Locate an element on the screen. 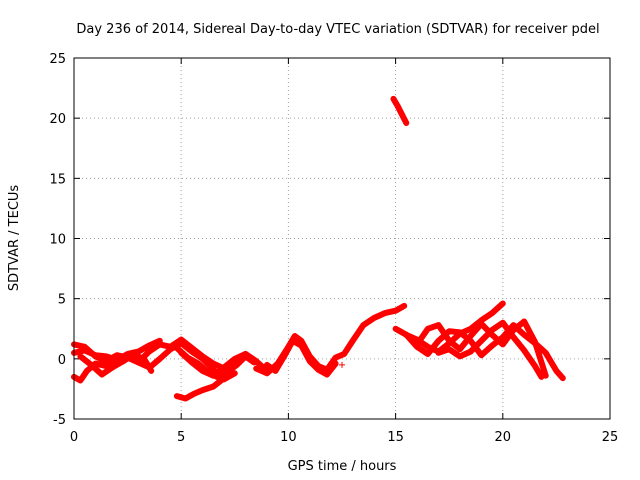  y-tick-label: -5 is located at coordinates (59, 420).